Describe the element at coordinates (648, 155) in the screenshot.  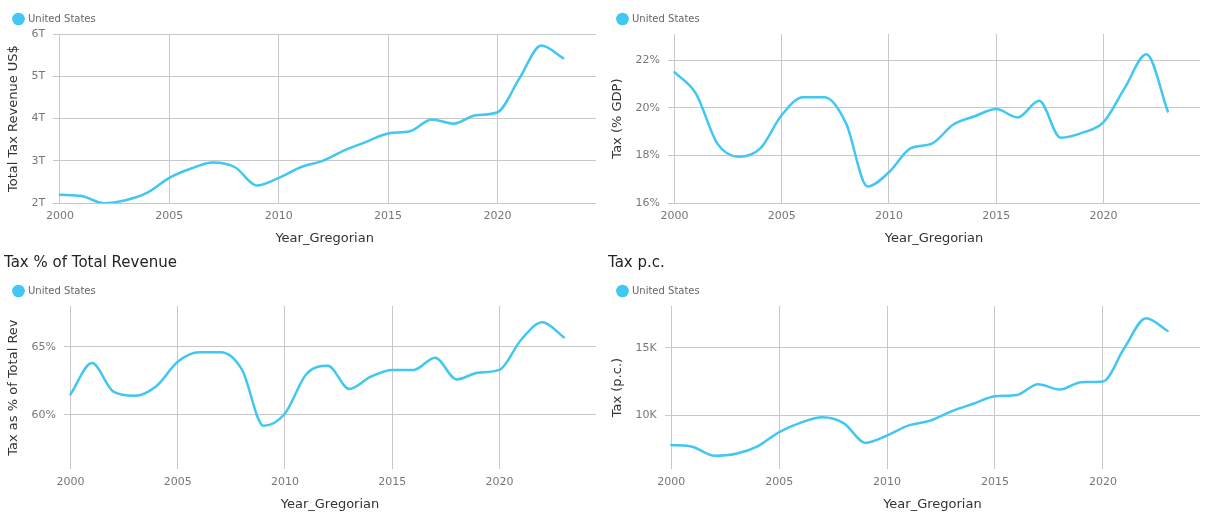
I see `y-tick-label: 18%` at that location.